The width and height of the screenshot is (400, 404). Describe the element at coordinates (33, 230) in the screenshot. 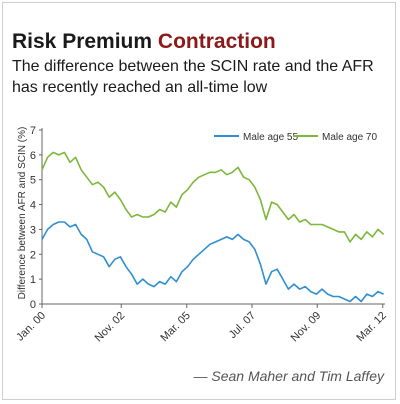

I see `y-tick-label: 3` at that location.